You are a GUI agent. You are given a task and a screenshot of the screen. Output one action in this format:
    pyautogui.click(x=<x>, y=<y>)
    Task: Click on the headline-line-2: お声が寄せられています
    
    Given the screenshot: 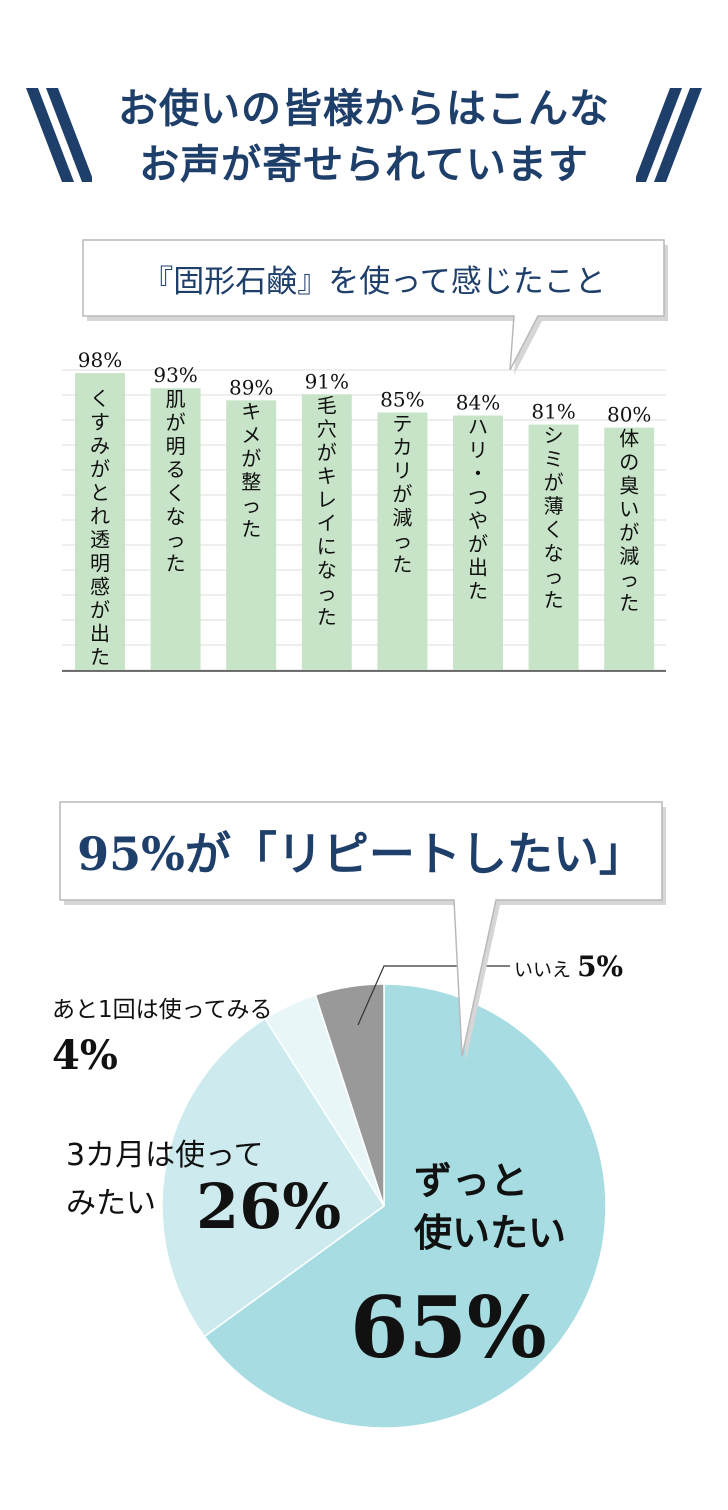 What is the action you would take?
    pyautogui.click(x=364, y=165)
    